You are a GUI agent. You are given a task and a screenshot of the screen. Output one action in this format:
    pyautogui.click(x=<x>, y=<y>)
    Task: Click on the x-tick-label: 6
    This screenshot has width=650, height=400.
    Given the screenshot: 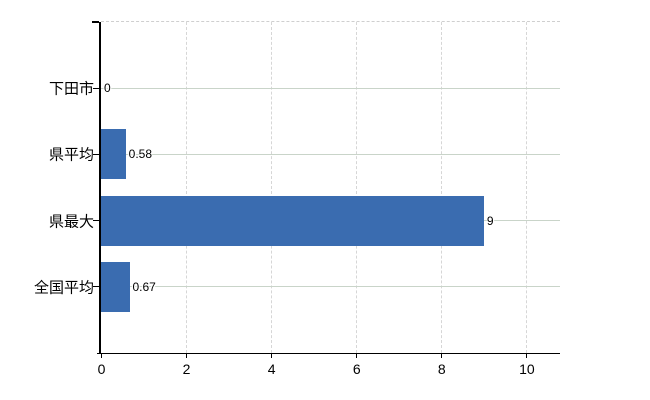 What is the action you would take?
    pyautogui.click(x=356, y=369)
    